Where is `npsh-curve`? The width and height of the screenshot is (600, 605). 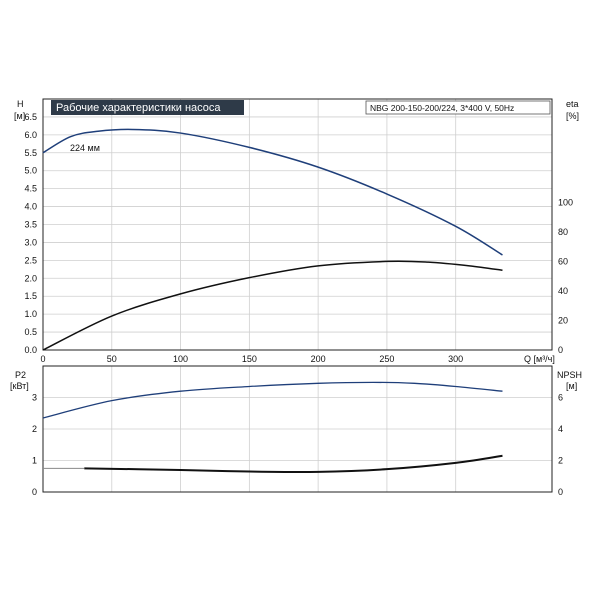
npsh-curve is located at coordinates (293, 464).